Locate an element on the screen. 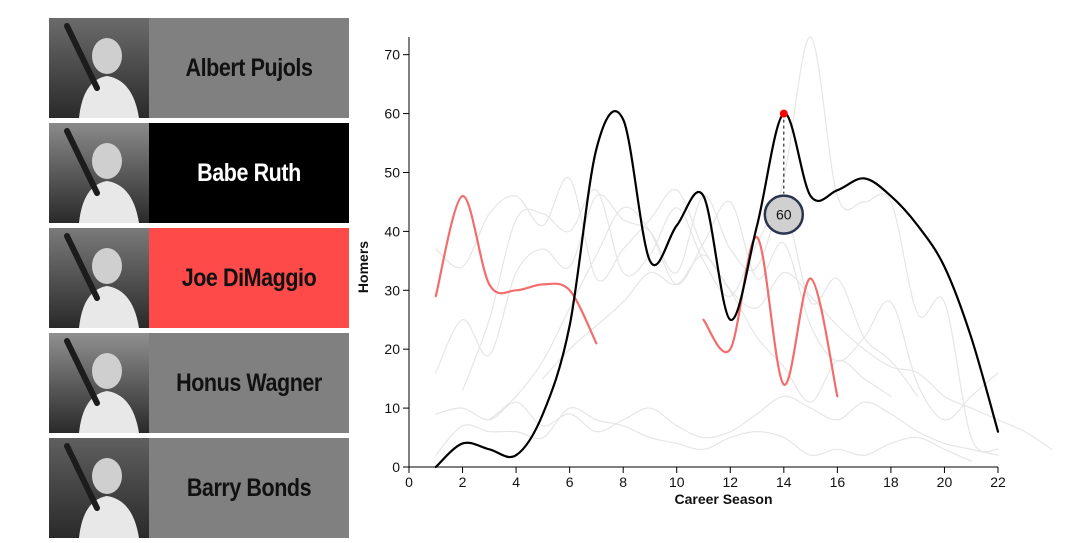  player-name: Albert Pujols is located at coordinates (249, 67).